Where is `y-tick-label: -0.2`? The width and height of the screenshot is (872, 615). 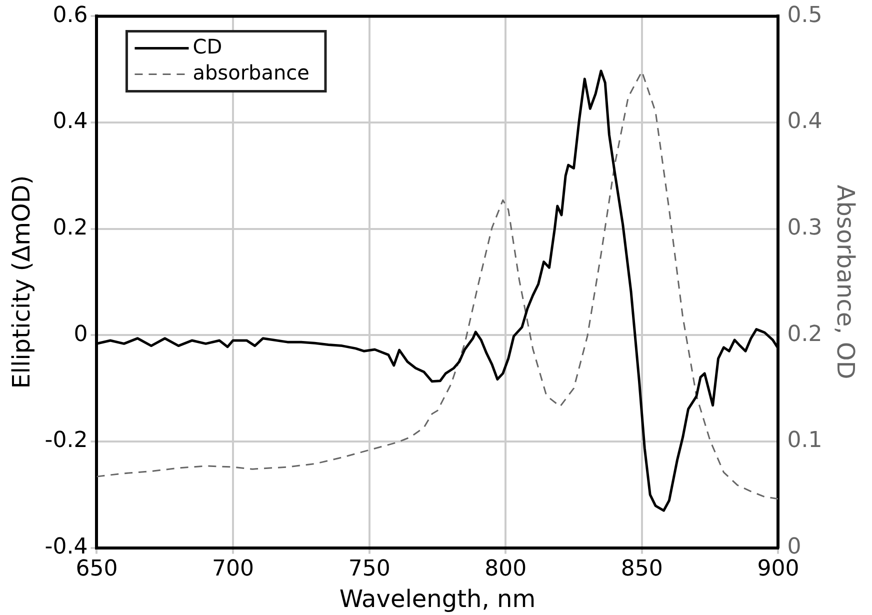 y-tick-label: -0.2 is located at coordinates (66, 441).